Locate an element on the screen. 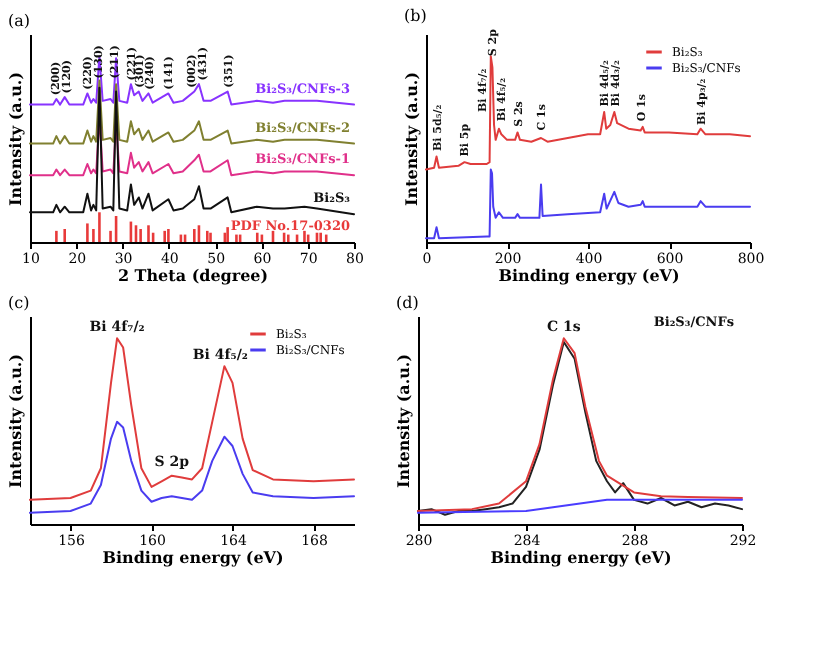 This screenshot has width=820, height=656. chart-title: (d) is located at coordinates (407, 303).